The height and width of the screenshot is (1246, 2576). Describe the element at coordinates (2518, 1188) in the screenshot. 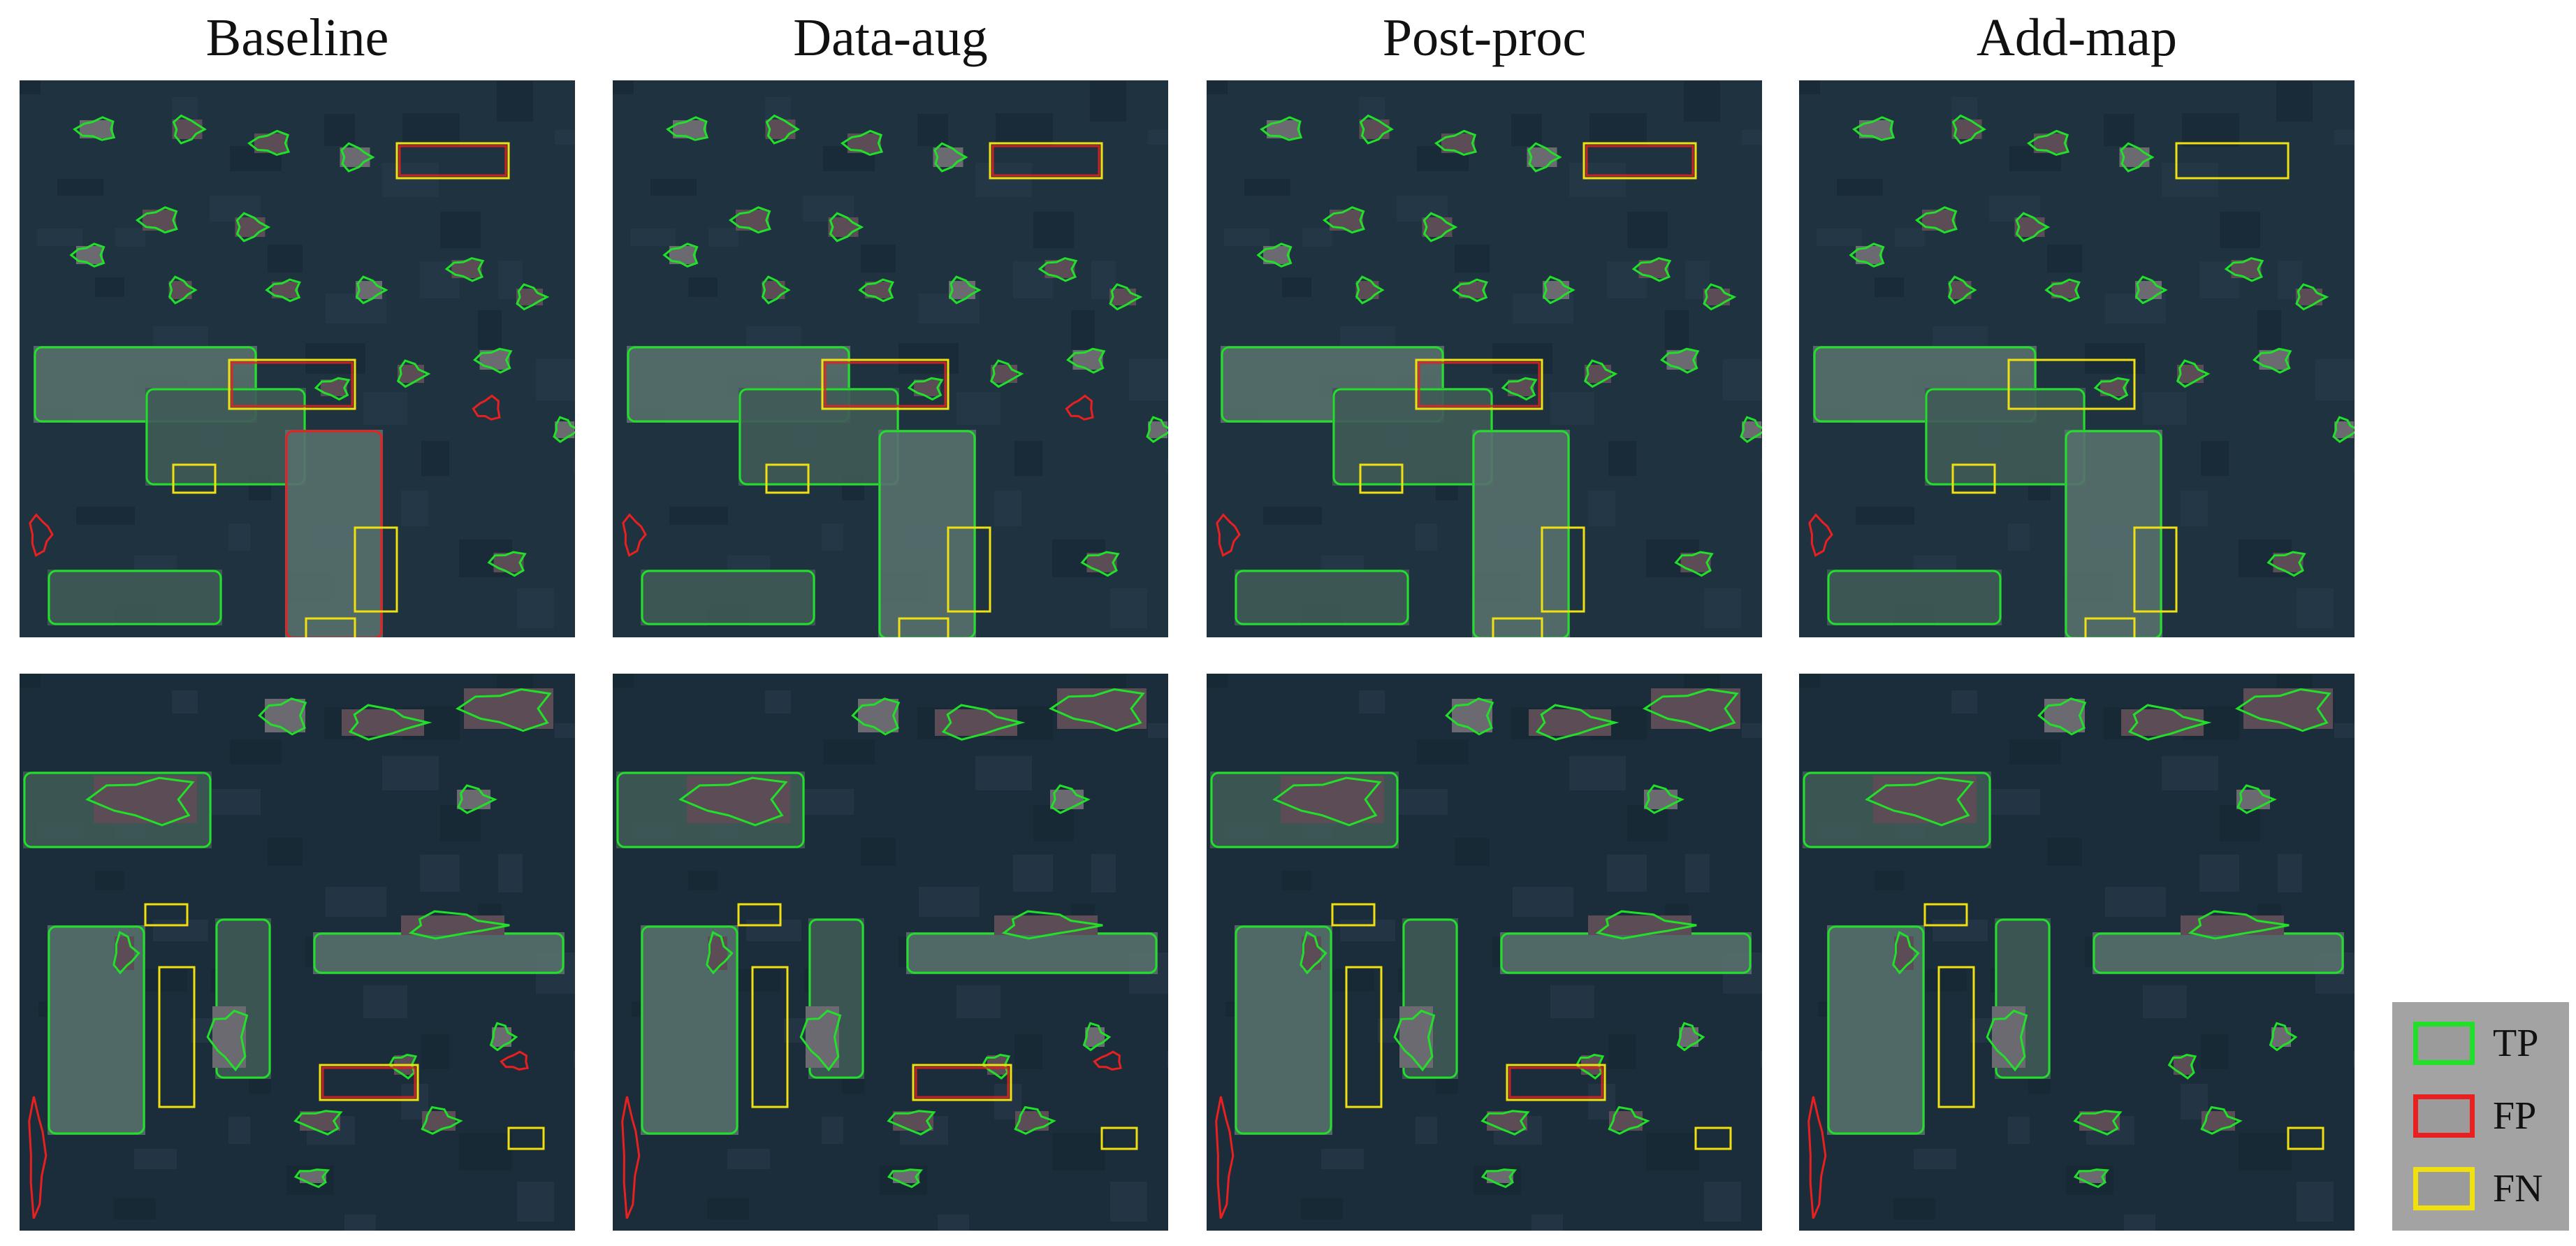

I see `legend-label-fn: FN` at that location.